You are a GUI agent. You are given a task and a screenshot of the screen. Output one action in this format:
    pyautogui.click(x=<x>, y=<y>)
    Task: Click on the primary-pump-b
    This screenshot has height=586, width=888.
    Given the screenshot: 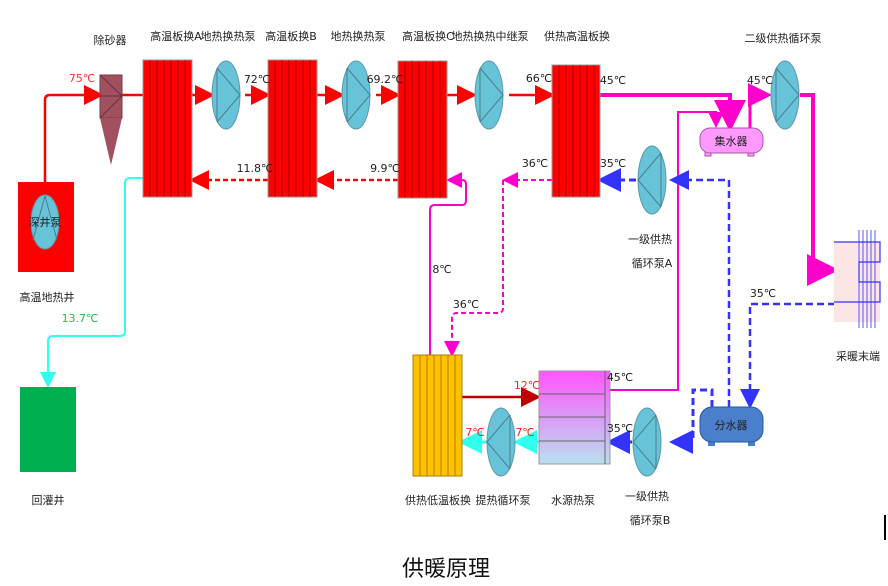 What is the action you would take?
    pyautogui.click(x=647, y=442)
    